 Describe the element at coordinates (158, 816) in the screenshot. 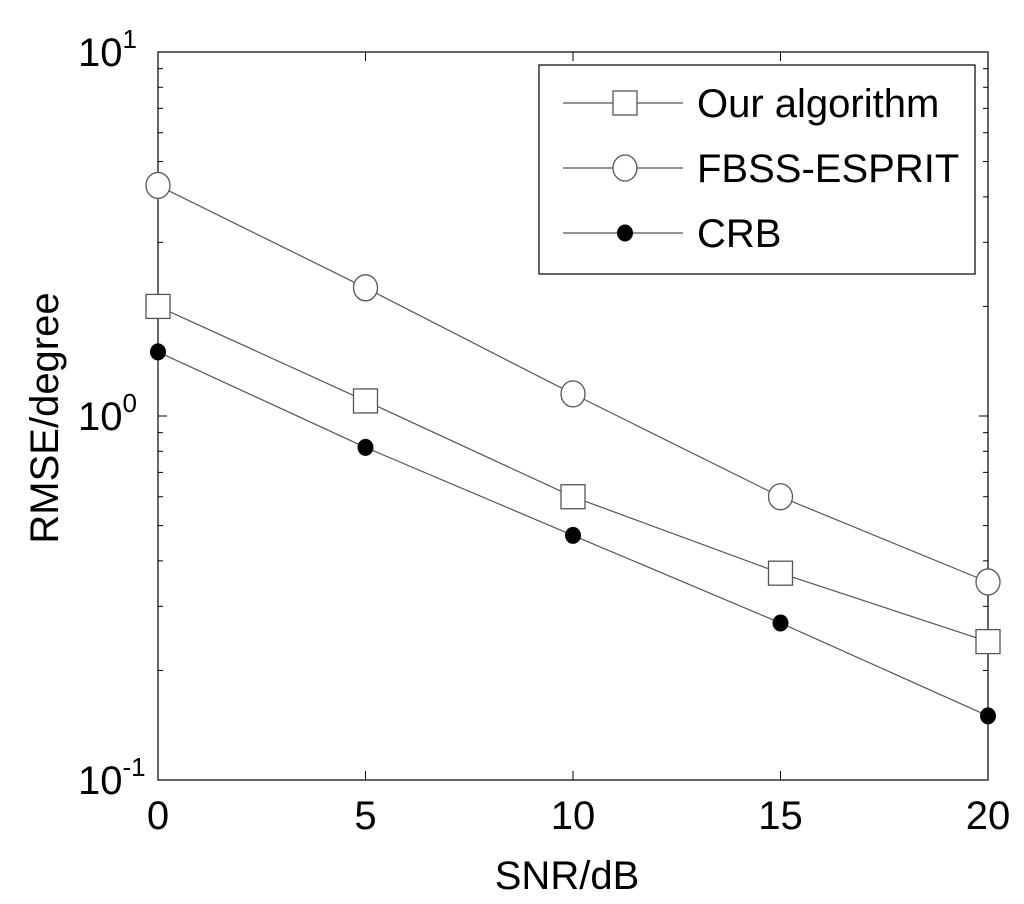

I see `x-tick-label: 0` at that location.